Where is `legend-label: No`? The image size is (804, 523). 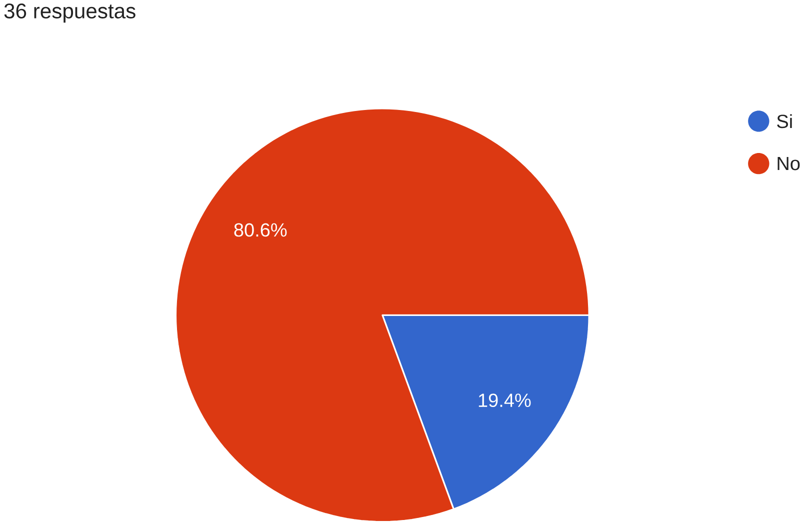
legend-label: No is located at coordinates (789, 163).